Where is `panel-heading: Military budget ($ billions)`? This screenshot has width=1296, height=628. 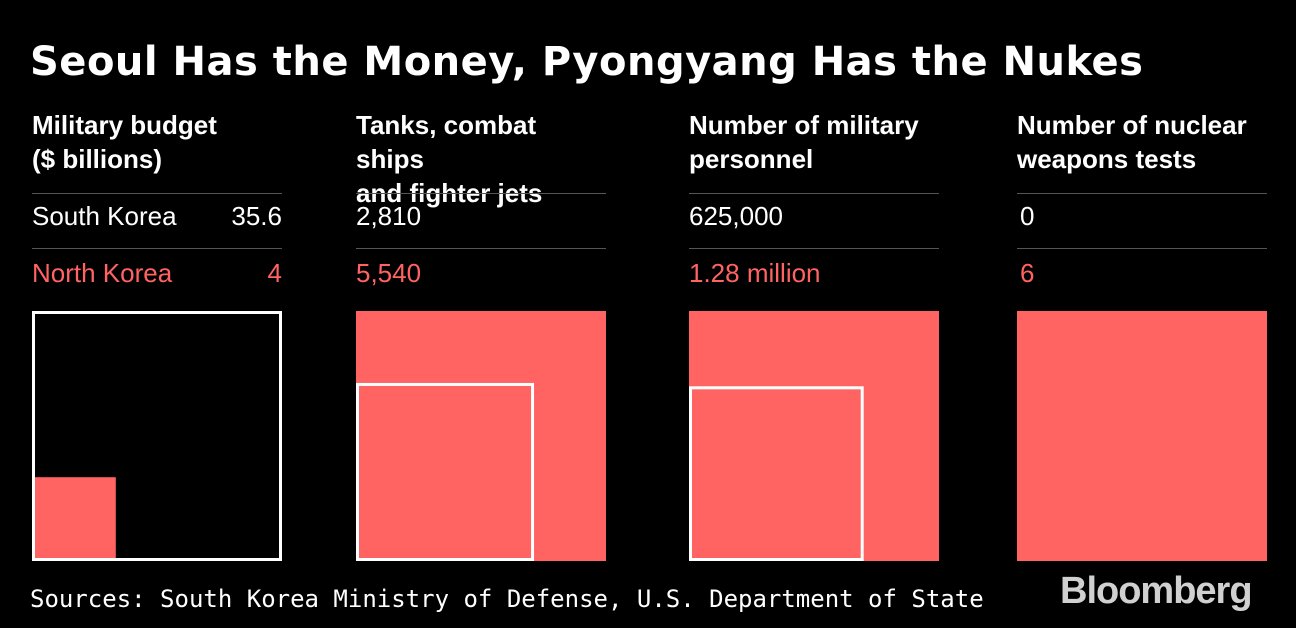 panel-heading: Military budget ($ billions) is located at coordinates (124, 142).